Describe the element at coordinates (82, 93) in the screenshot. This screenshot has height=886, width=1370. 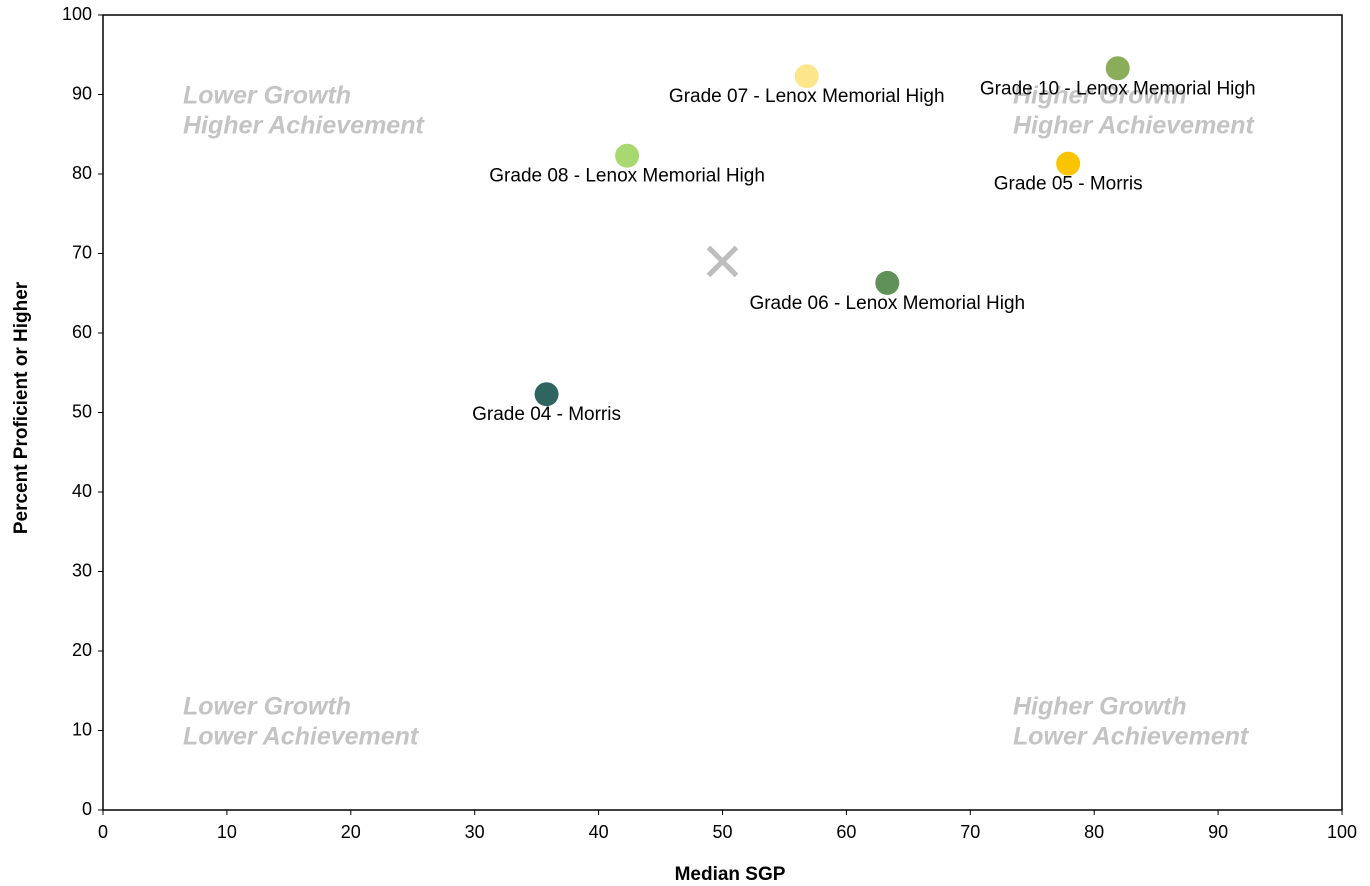
I see `y-tick-label: 90` at that location.